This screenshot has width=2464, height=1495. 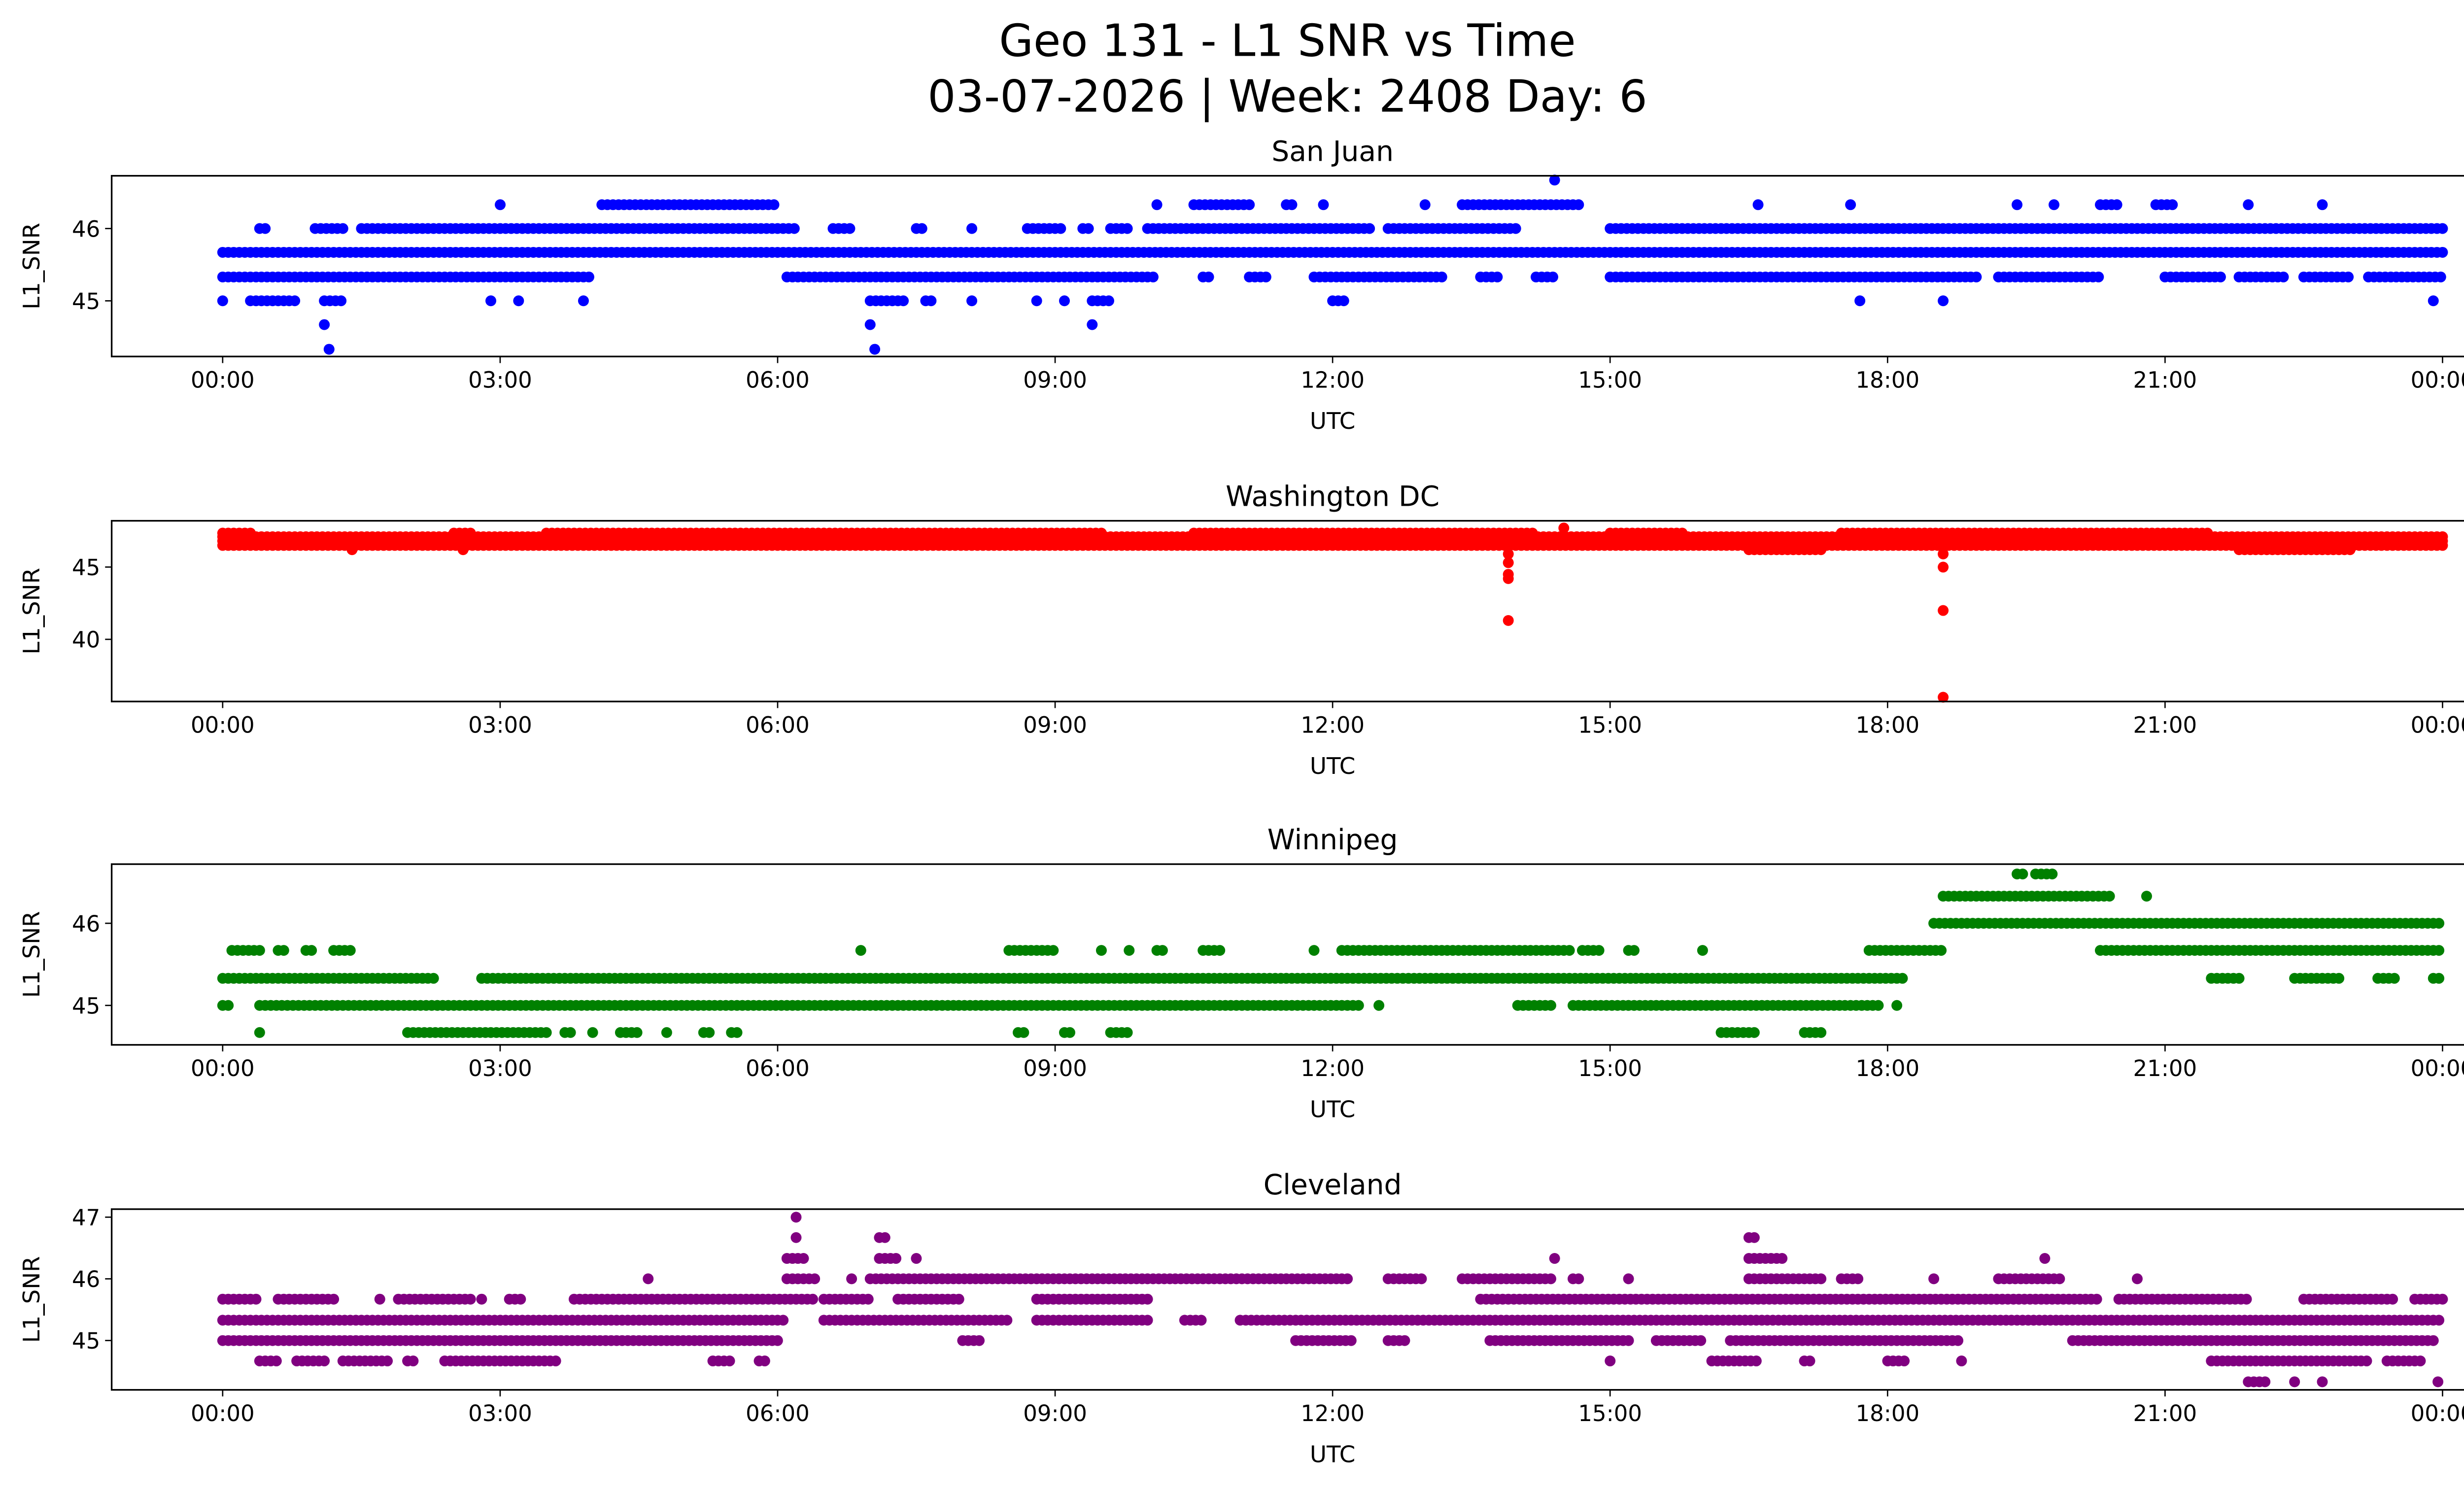 What do you see at coordinates (778, 380) in the screenshot?
I see `x-tick-label: 06:00` at bounding box center [778, 380].